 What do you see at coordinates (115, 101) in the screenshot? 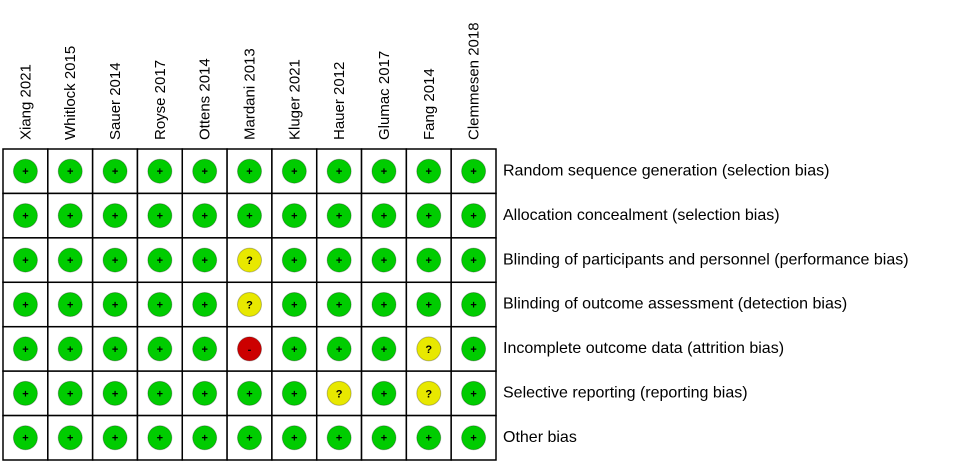
I see `study-label: Sauer 2014` at bounding box center [115, 101].